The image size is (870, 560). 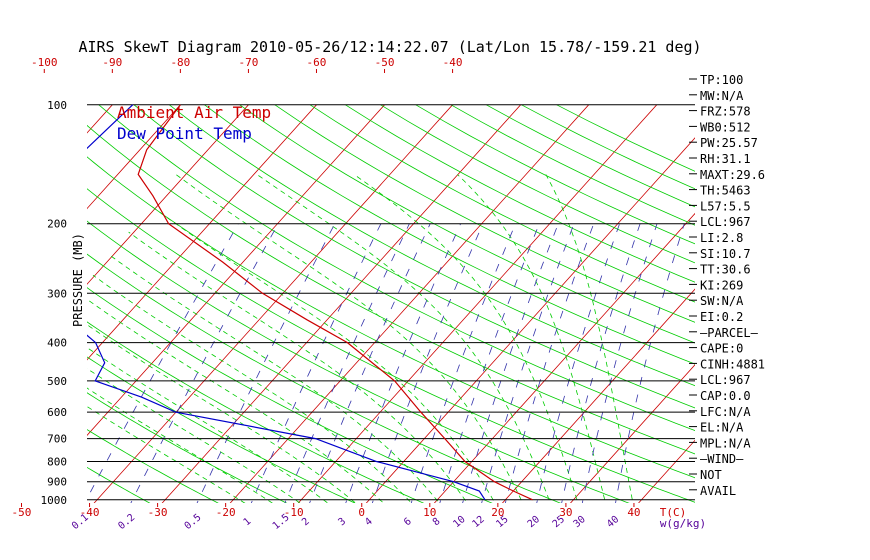 I want to click on pressure-tick-label: 200, so click(x=57, y=224).